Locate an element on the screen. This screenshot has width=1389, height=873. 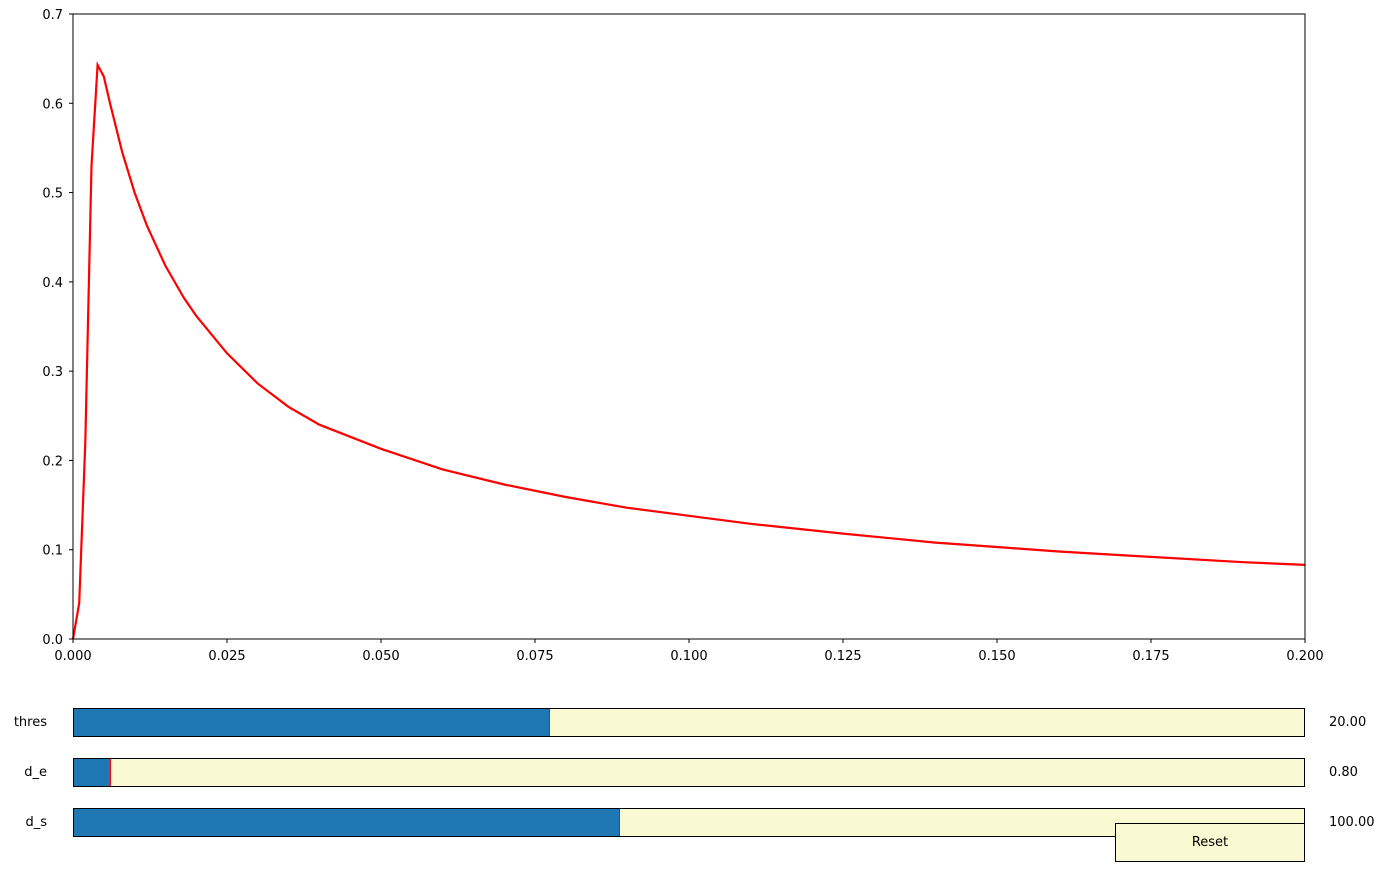
slider-d-s is located at coordinates (689, 822).